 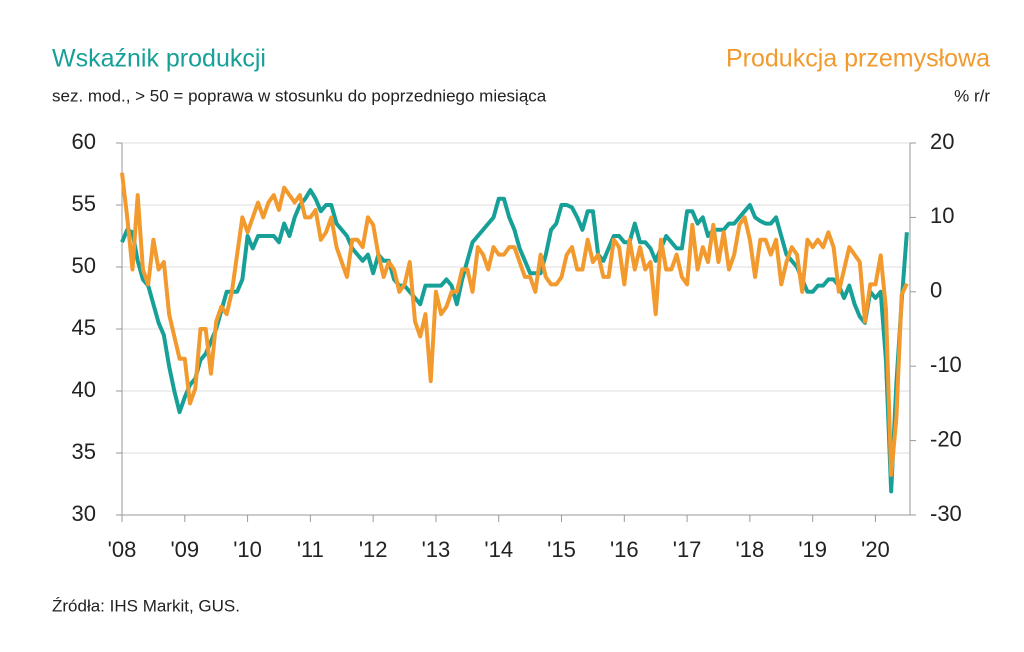 I want to click on x-tick-label: '15, so click(x=561, y=549).